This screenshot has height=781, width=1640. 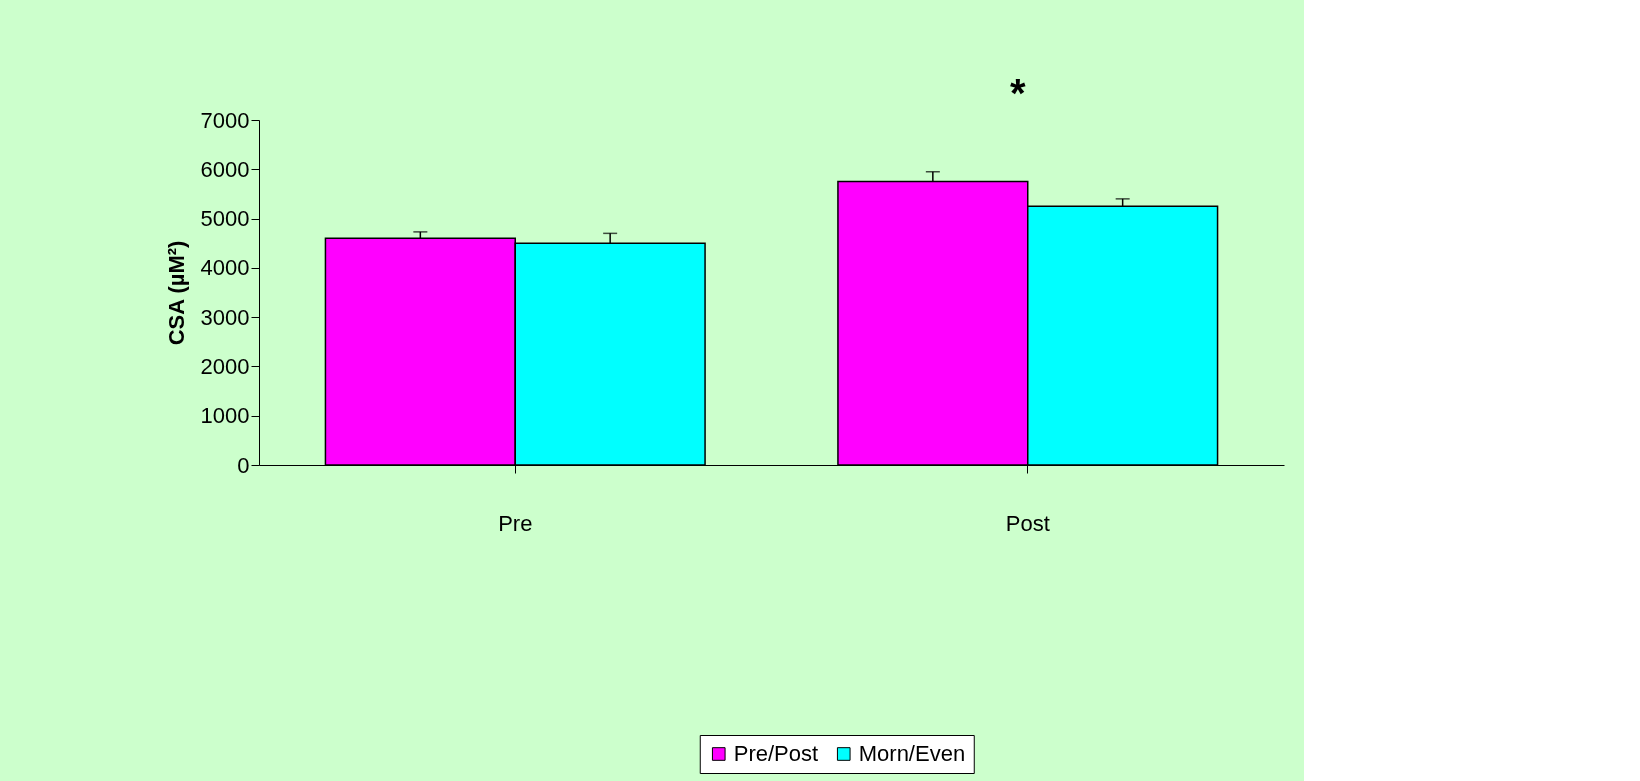 I want to click on y-tick-label: 1000, so click(x=225, y=416).